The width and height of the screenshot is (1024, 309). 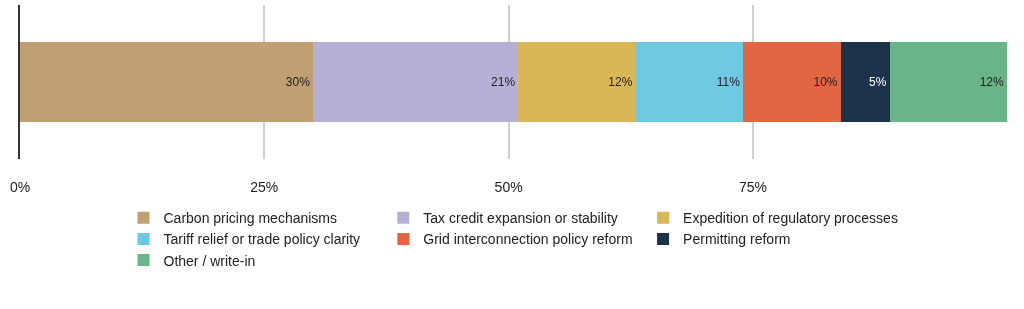 What do you see at coordinates (503, 82) in the screenshot?
I see `data-label: 21%` at bounding box center [503, 82].